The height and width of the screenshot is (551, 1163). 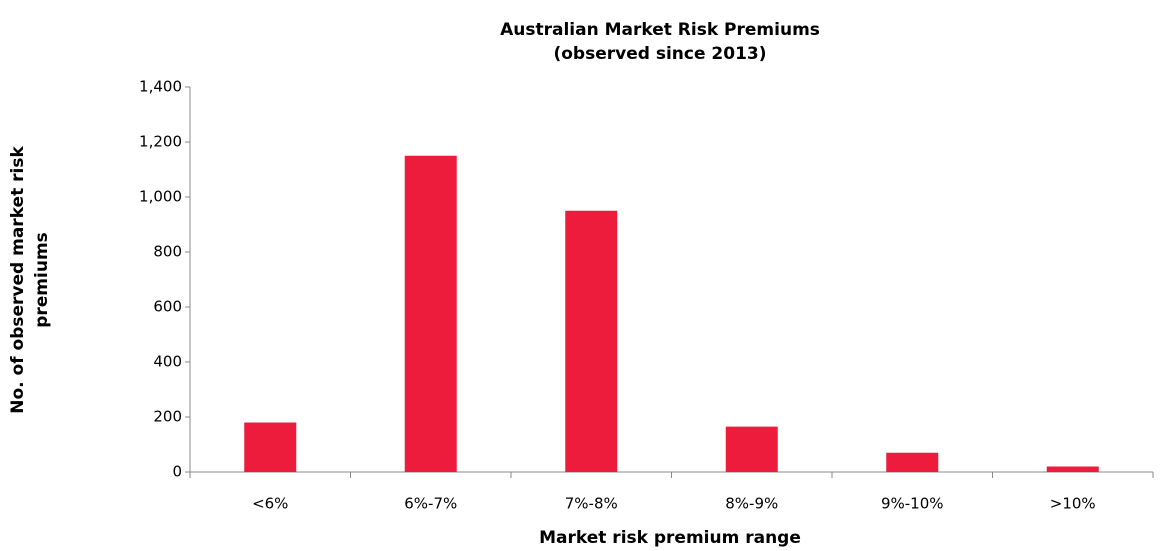 What do you see at coordinates (42, 280) in the screenshot?
I see `y-axis-label: premiums` at bounding box center [42, 280].